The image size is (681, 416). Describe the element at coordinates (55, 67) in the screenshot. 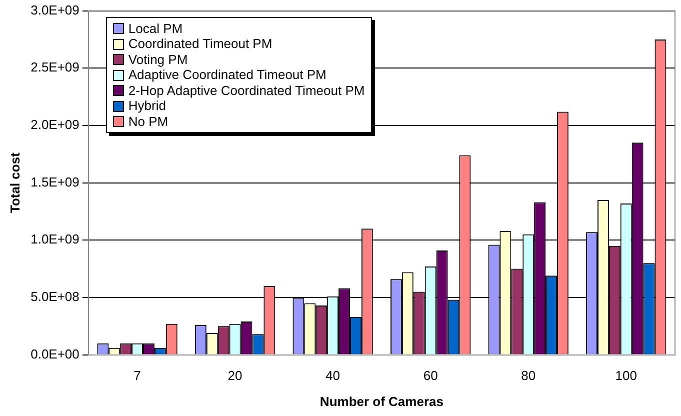

I see `y-tick-label: 2.5E+09` at that location.